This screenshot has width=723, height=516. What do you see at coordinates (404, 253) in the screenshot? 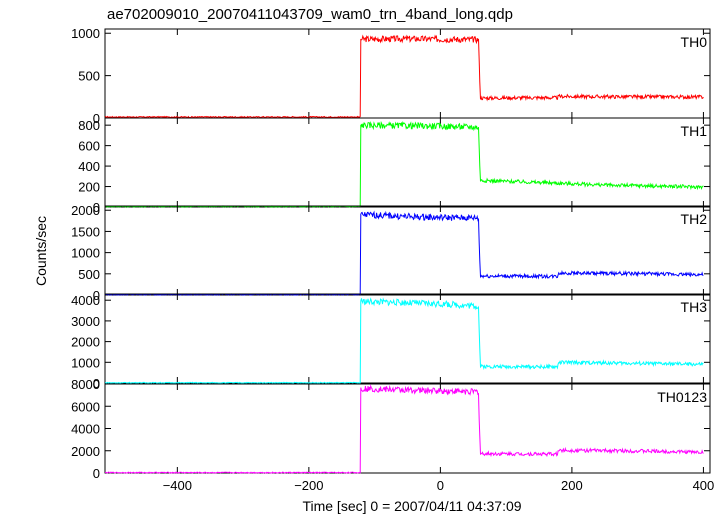
I see `series-line-th2` at bounding box center [404, 253].